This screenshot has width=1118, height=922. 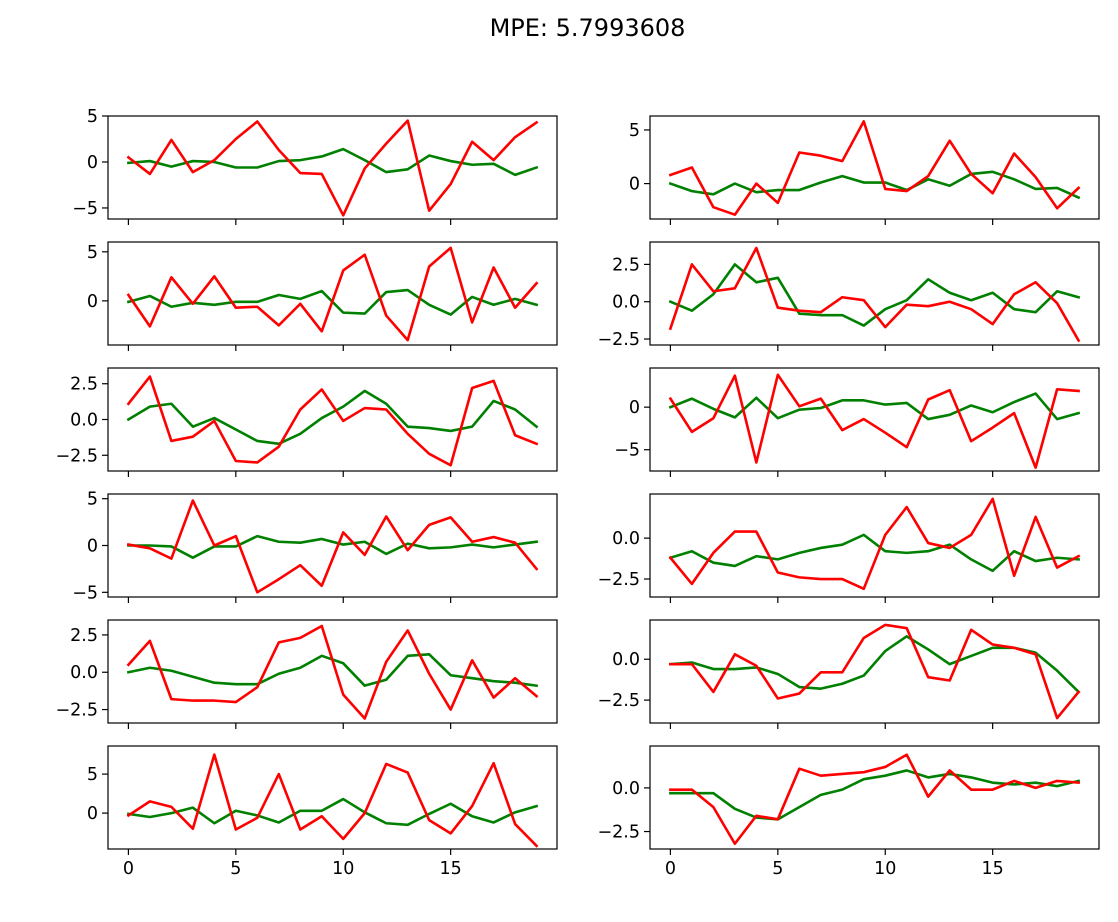 I want to click on subplot-r2-c2: 2.5 0.0 −2.5, so click(x=849, y=296).